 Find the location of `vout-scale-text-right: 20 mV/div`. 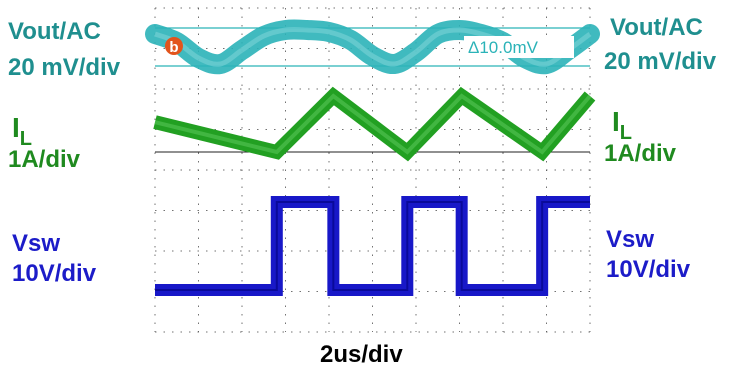

vout-scale-text-right: 20 mV/div is located at coordinates (660, 61).